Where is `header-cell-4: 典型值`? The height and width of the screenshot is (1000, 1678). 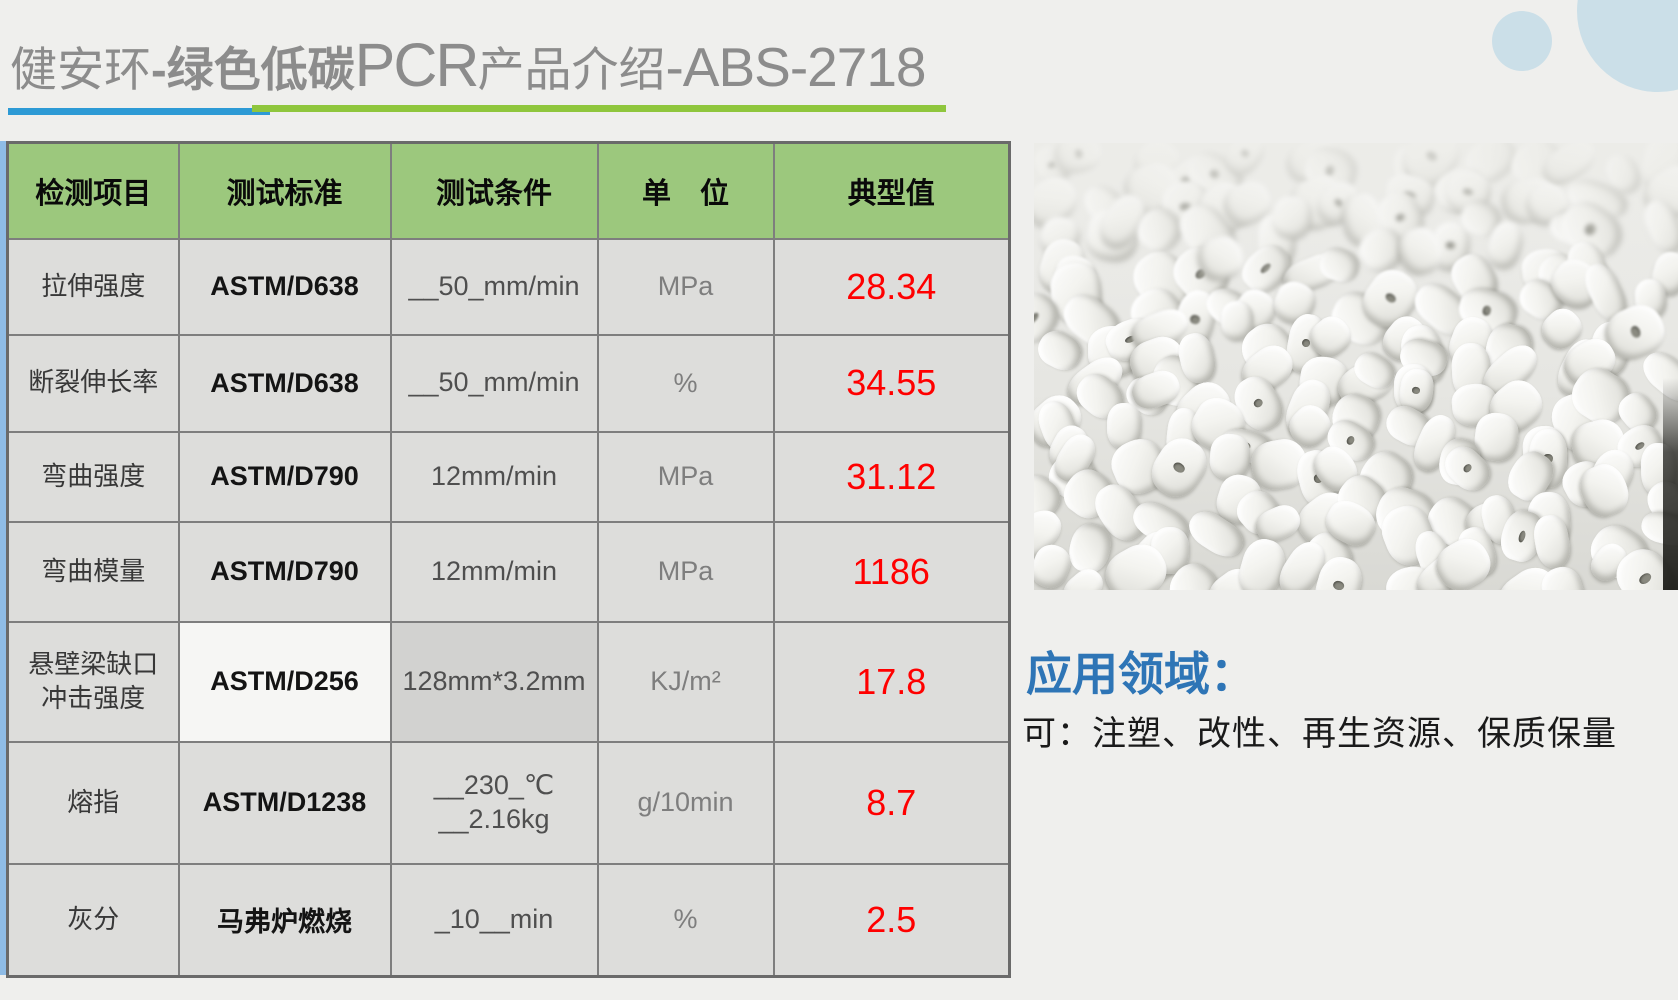 header-cell-4: 典型值 is located at coordinates (891, 190).